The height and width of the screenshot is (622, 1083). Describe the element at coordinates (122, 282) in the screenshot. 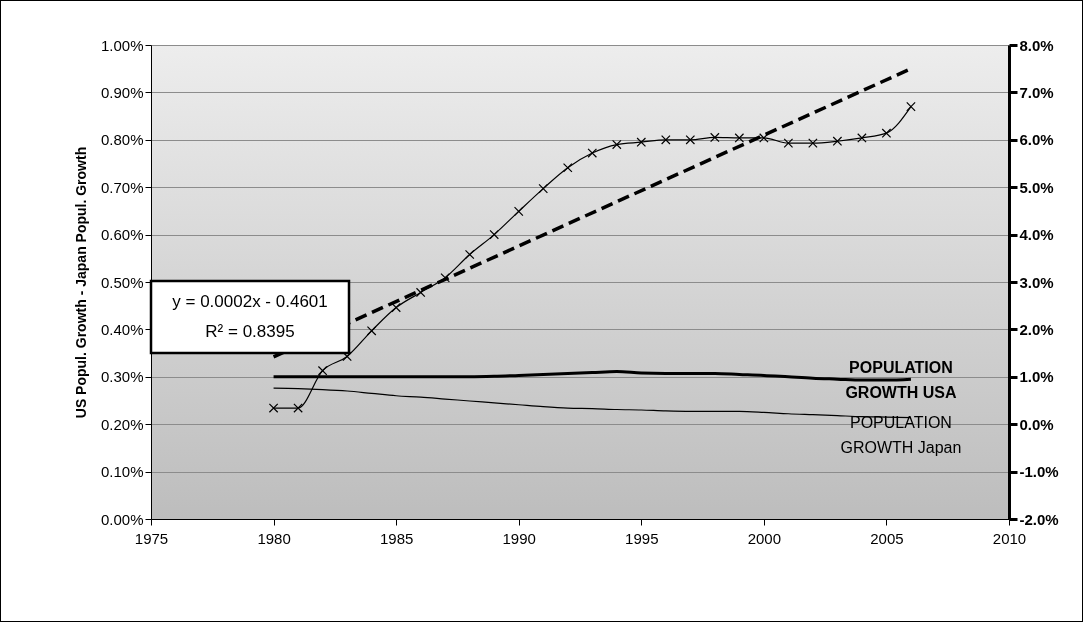

I see `y-tick-label: 0.50%` at that location.